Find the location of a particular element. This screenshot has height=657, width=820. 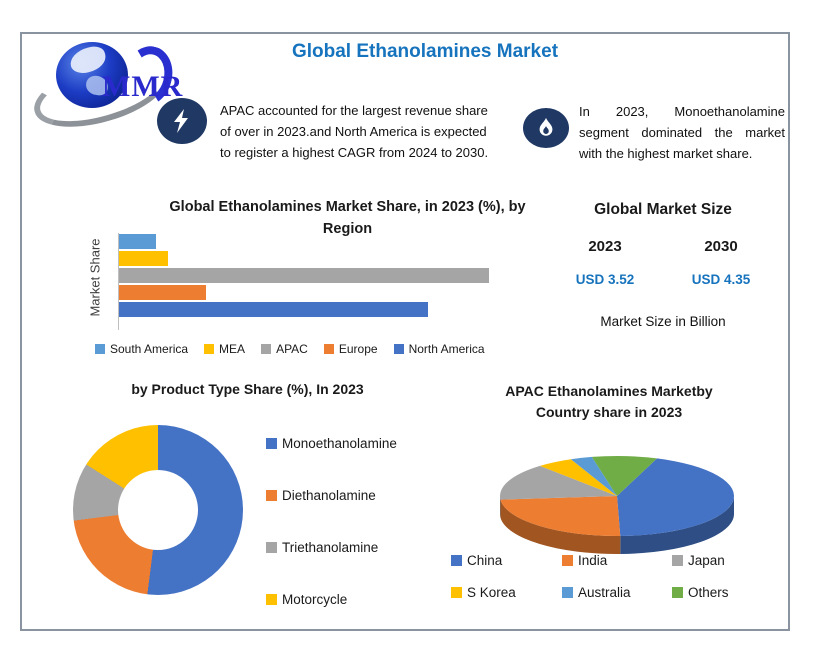

legend-label: India is located at coordinates (593, 560).